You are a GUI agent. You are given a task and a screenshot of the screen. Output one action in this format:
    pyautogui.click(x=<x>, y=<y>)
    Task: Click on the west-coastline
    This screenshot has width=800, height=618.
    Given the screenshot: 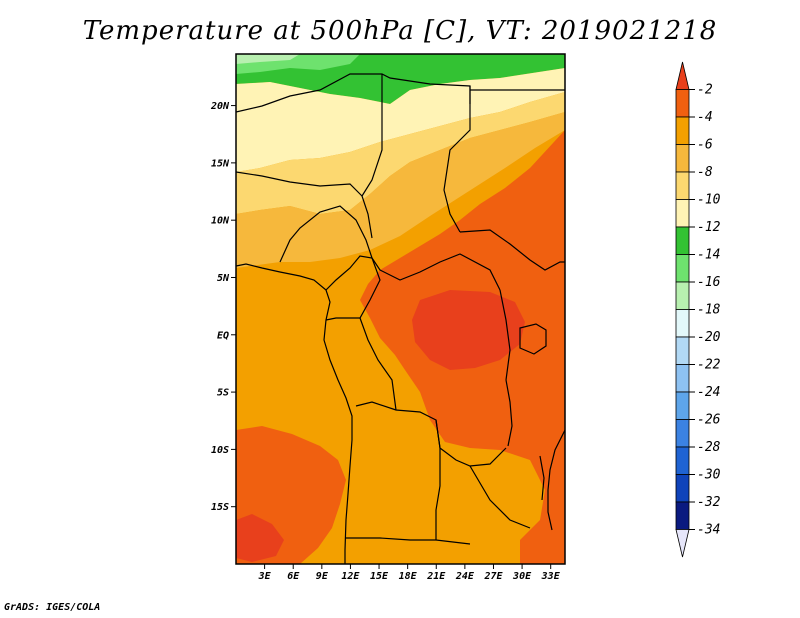 What is the action you would take?
    pyautogui.click(x=294, y=413)
    